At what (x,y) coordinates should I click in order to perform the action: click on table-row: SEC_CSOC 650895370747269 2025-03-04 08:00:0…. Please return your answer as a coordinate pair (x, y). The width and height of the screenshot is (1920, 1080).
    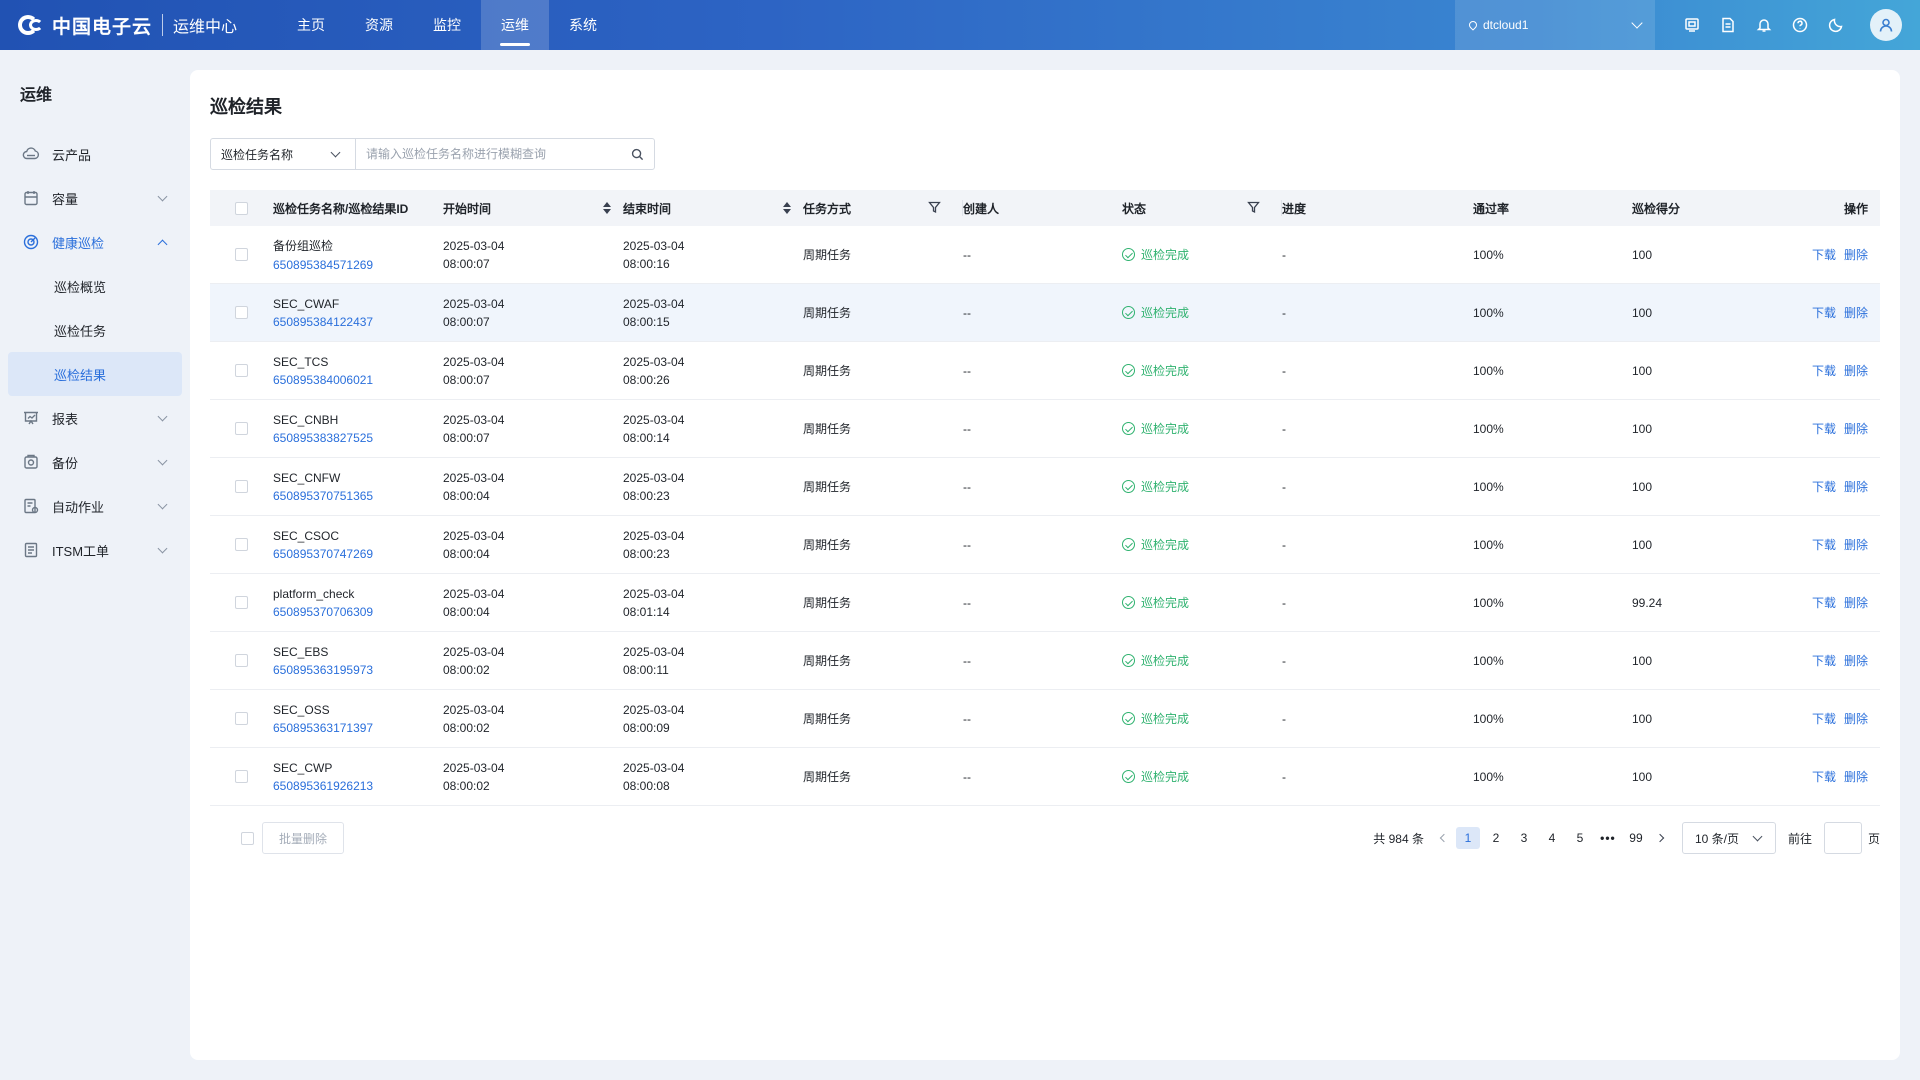
    Looking at the image, I should click on (1045, 545).